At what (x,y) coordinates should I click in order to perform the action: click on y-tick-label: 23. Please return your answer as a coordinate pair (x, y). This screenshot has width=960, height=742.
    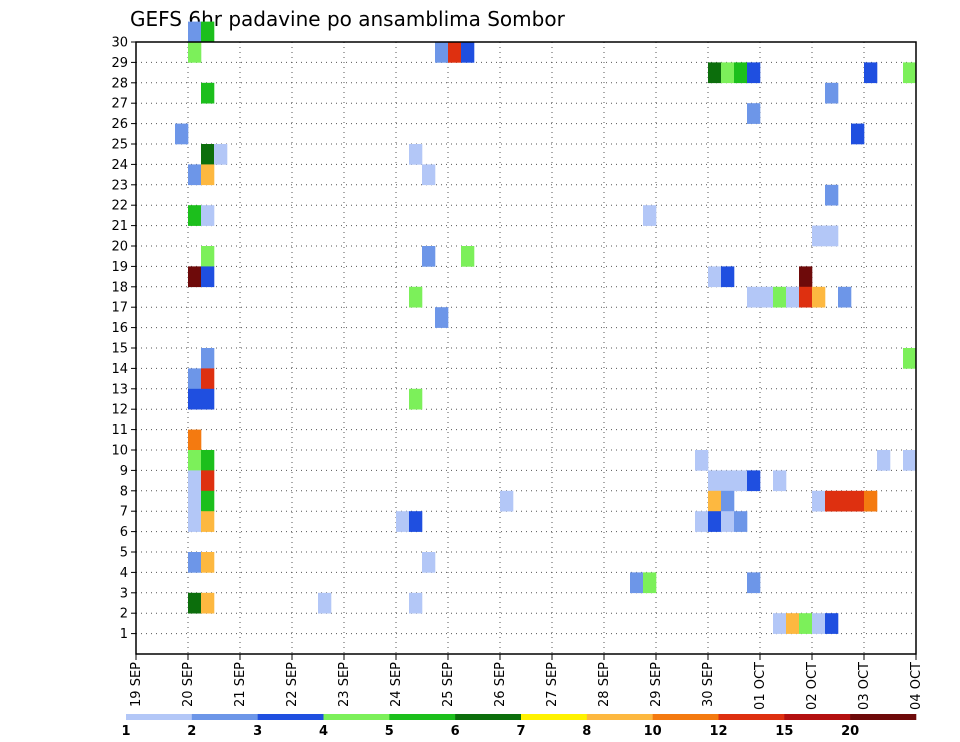
    Looking at the image, I should click on (119, 185).